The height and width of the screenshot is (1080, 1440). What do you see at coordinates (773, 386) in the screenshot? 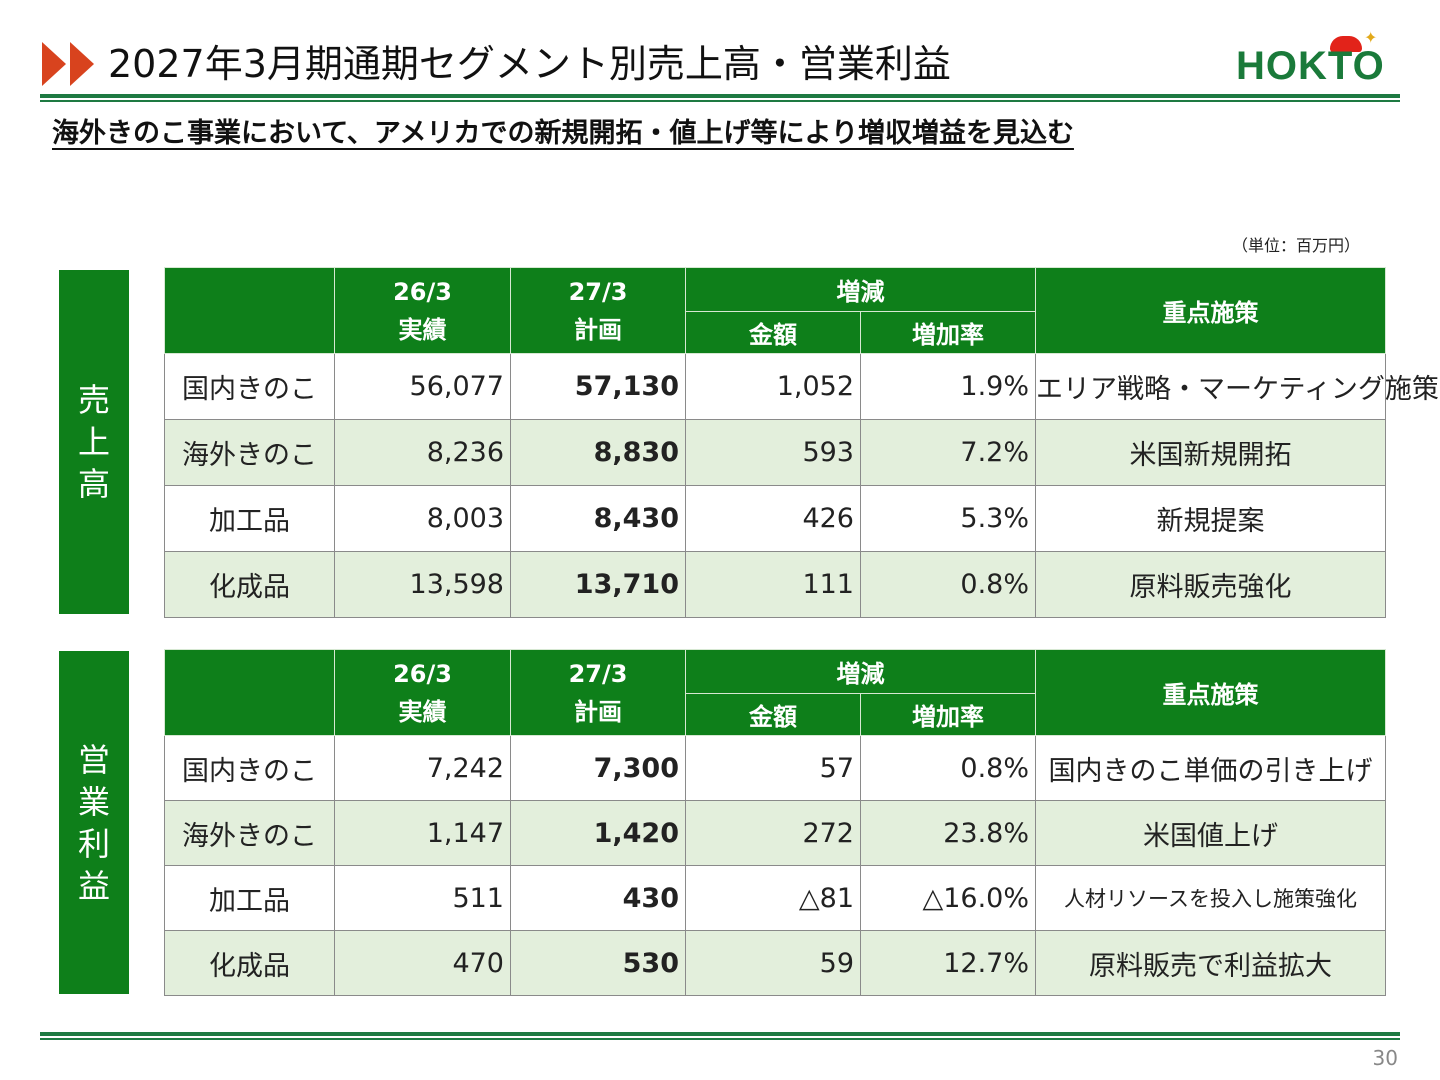
I see `change-amount: 1,052` at bounding box center [773, 386].